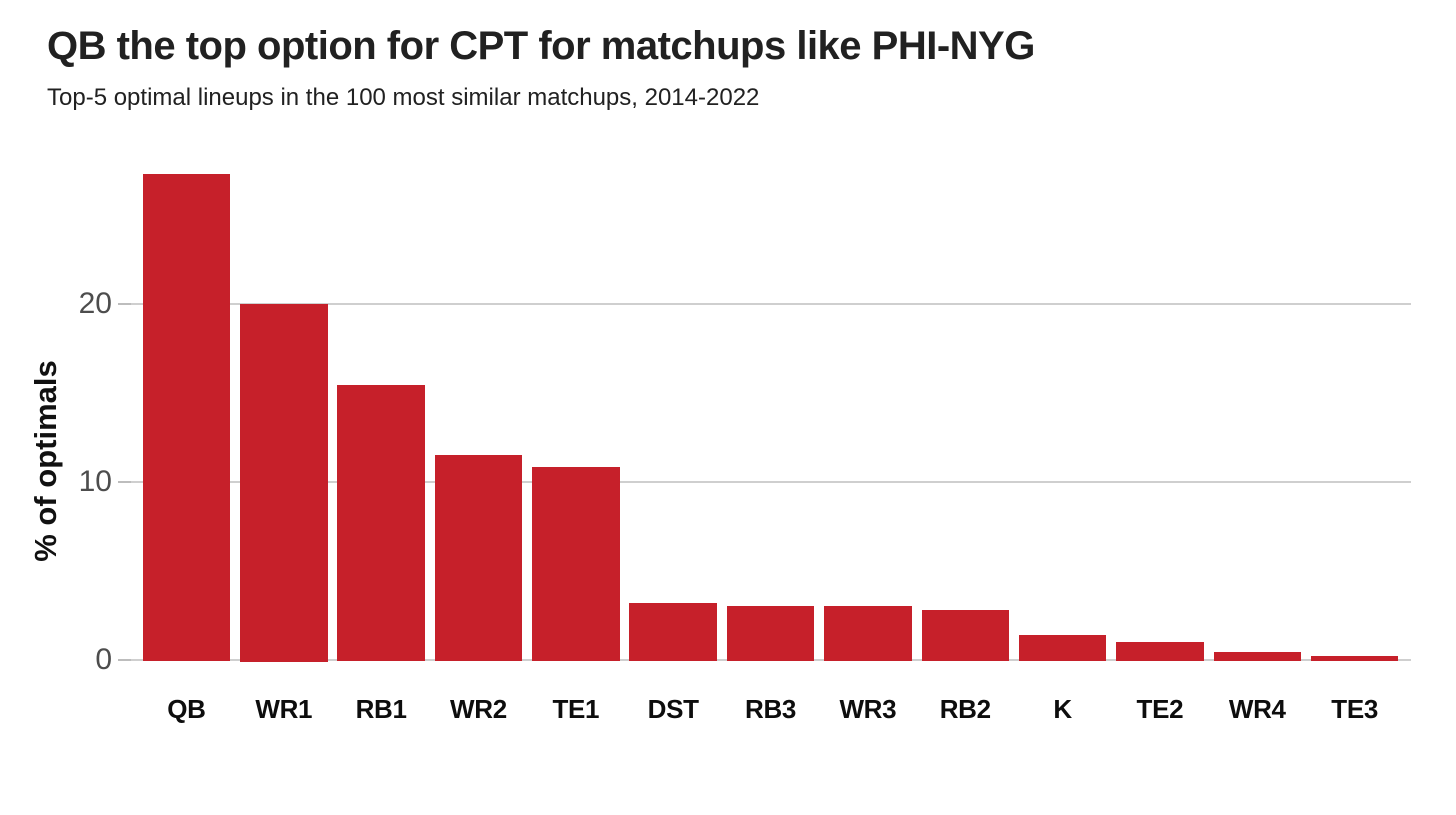 Image resolution: width=1456 pixels, height=815 pixels. What do you see at coordinates (673, 632) in the screenshot?
I see `bar-dst` at bounding box center [673, 632].